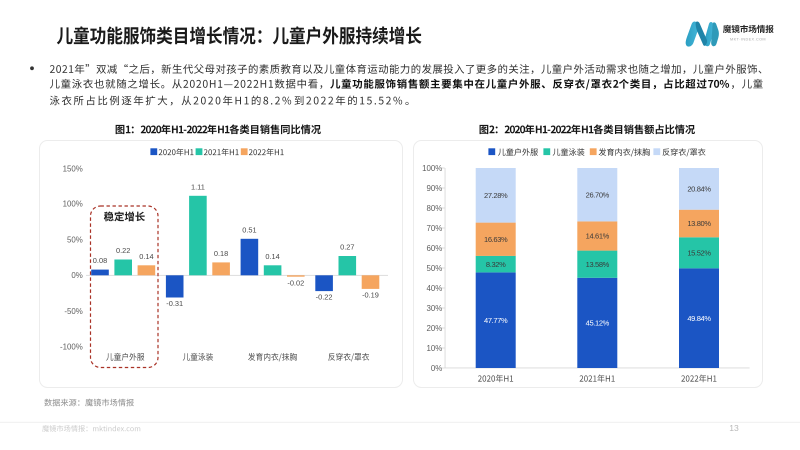 The width and height of the screenshot is (800, 450). What do you see at coordinates (699, 318) in the screenshot?
I see `svg-text: 49.84%` at bounding box center [699, 318].